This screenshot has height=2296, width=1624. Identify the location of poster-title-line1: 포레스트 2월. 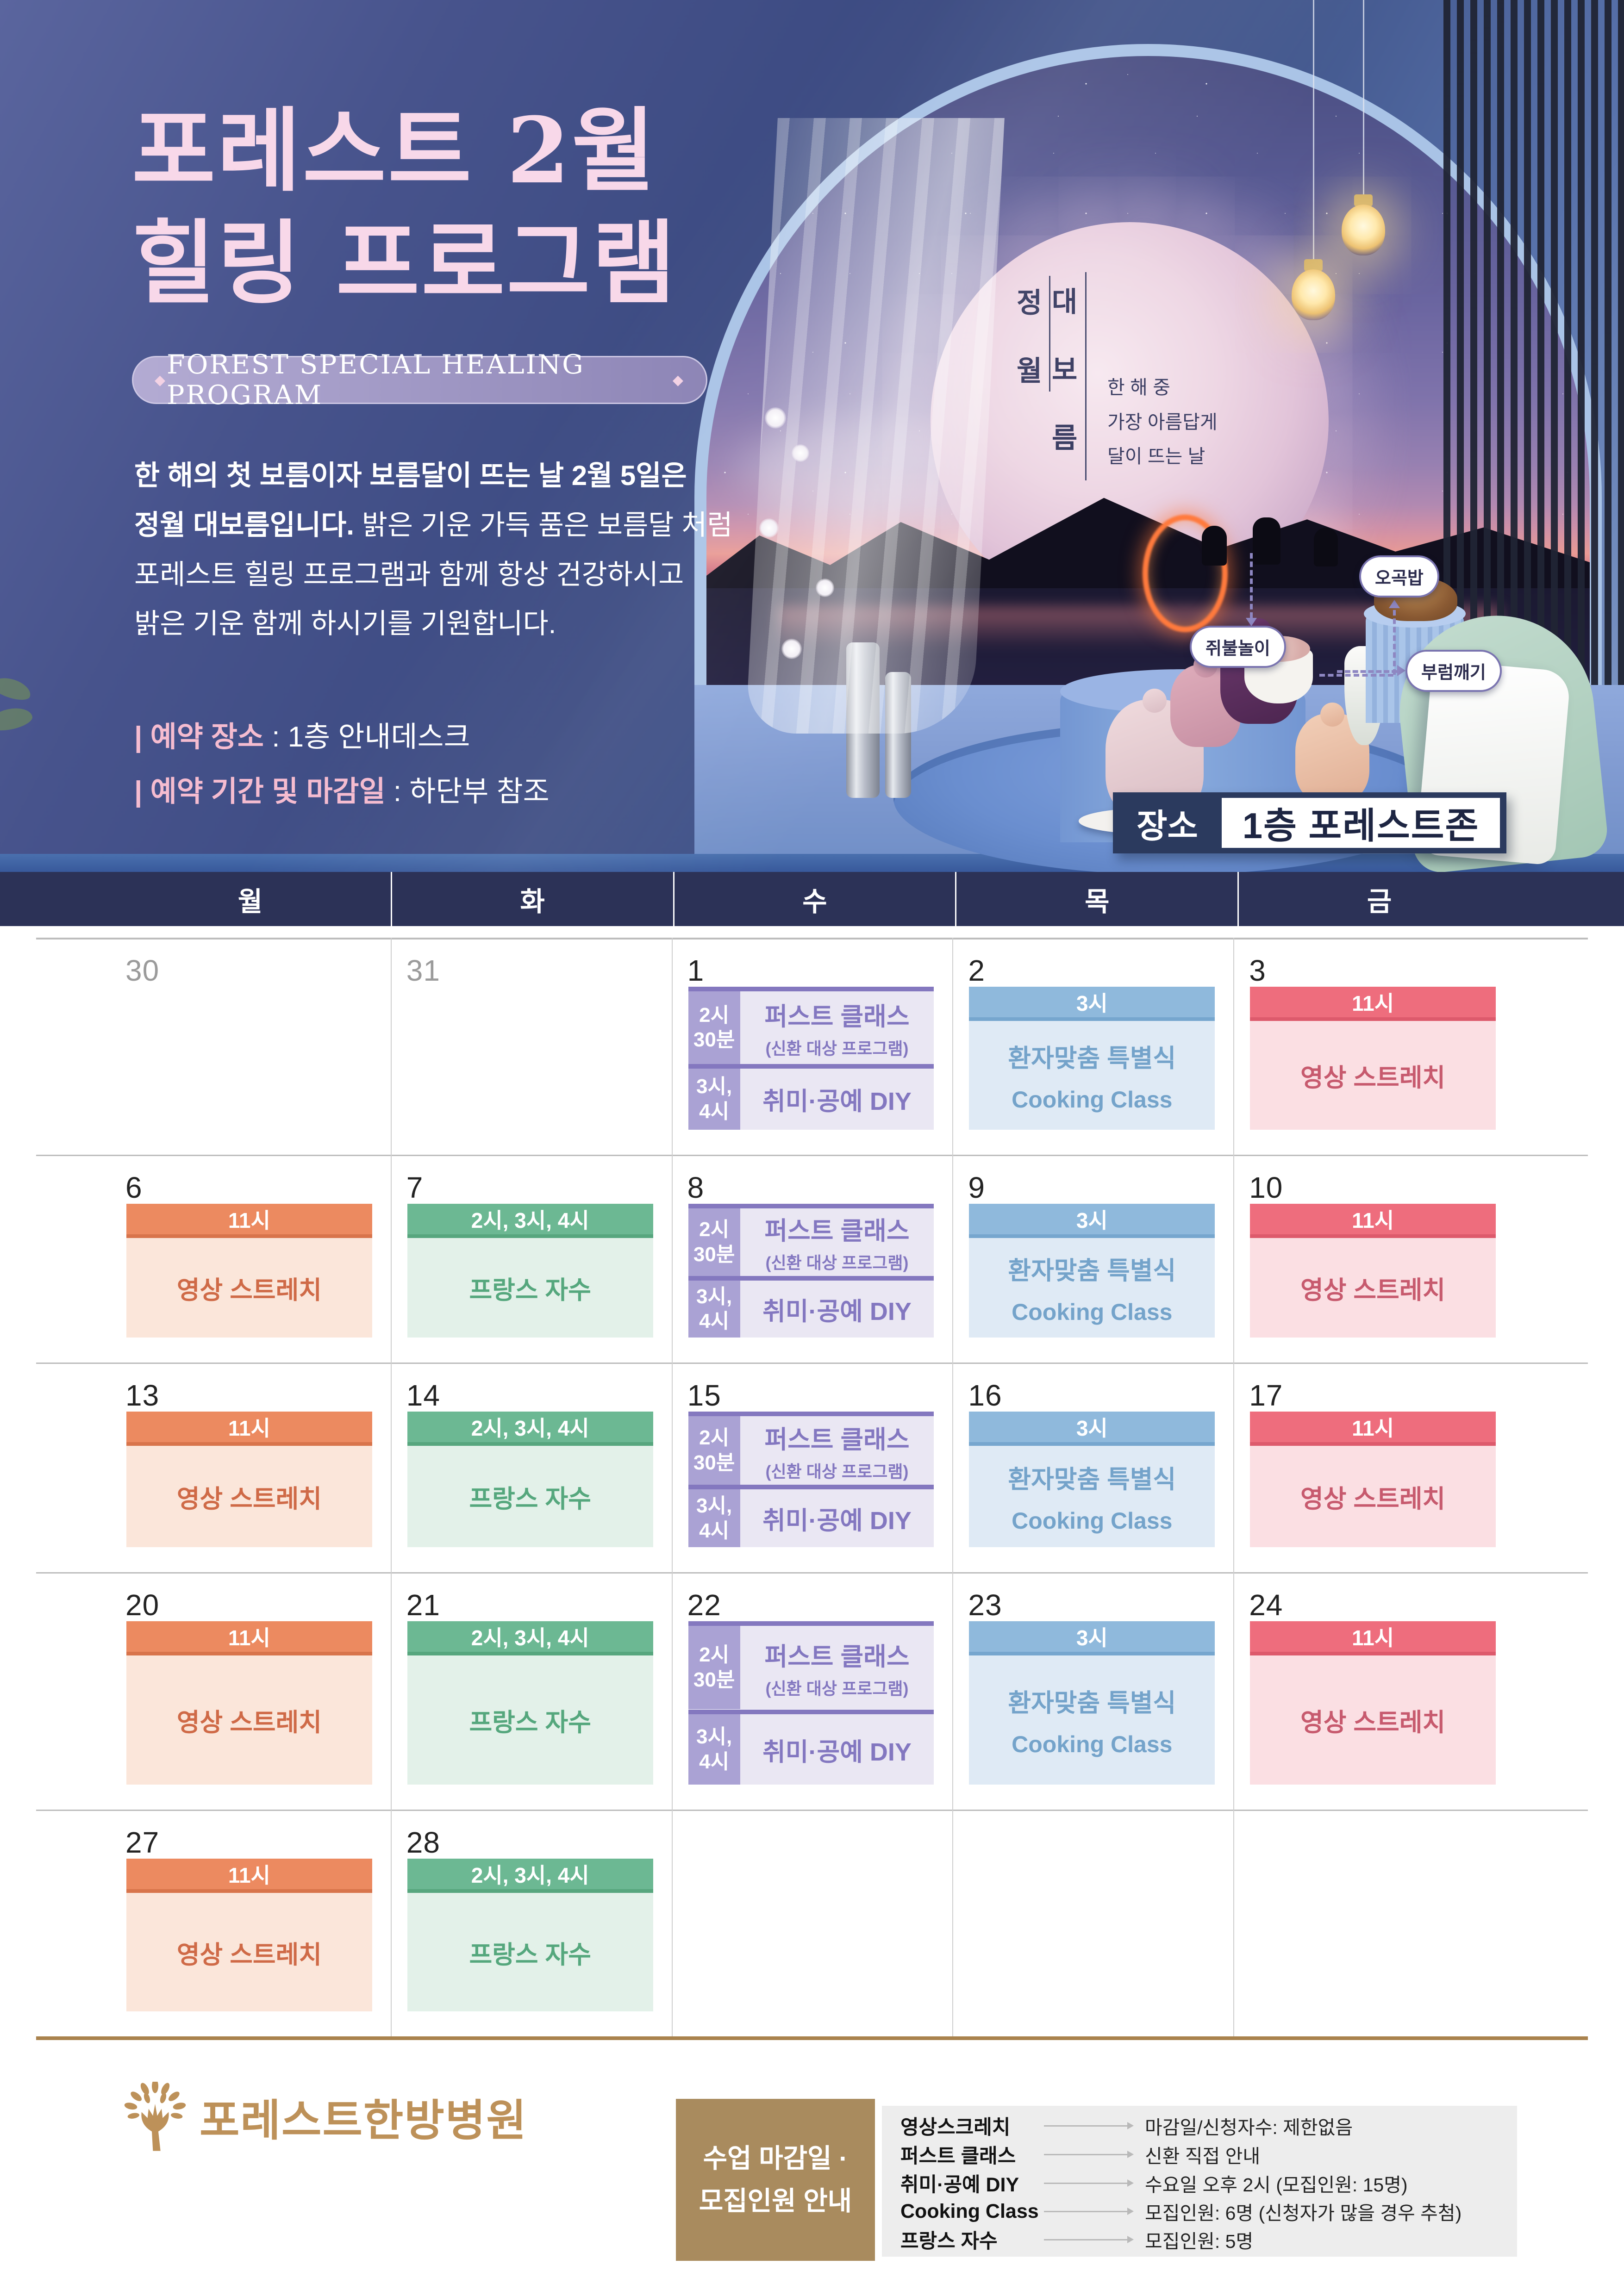
(394, 151).